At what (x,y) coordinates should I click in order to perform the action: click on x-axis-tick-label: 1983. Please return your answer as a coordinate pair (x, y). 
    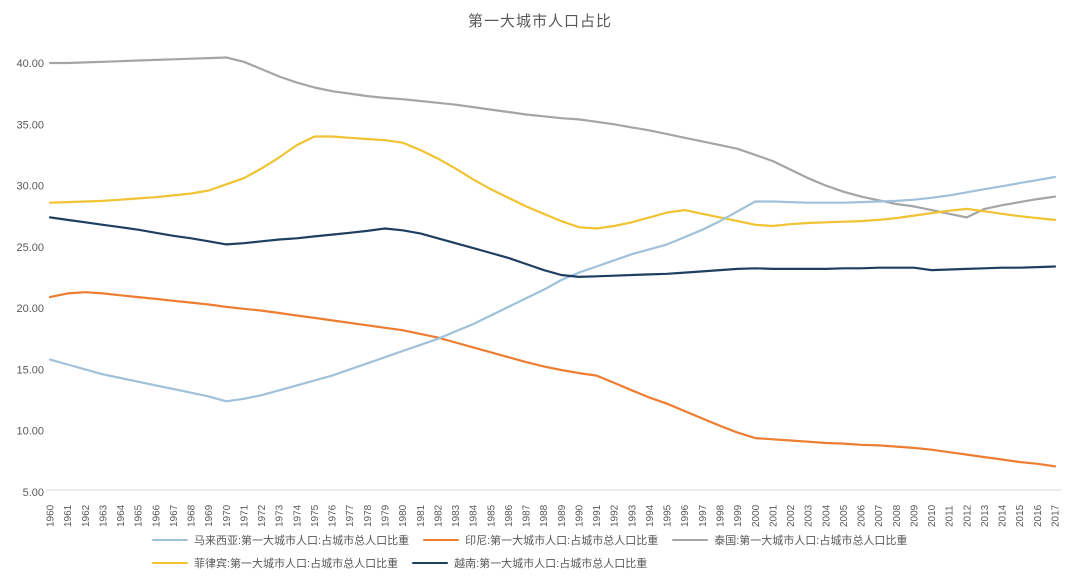
    Looking at the image, I should click on (456, 515).